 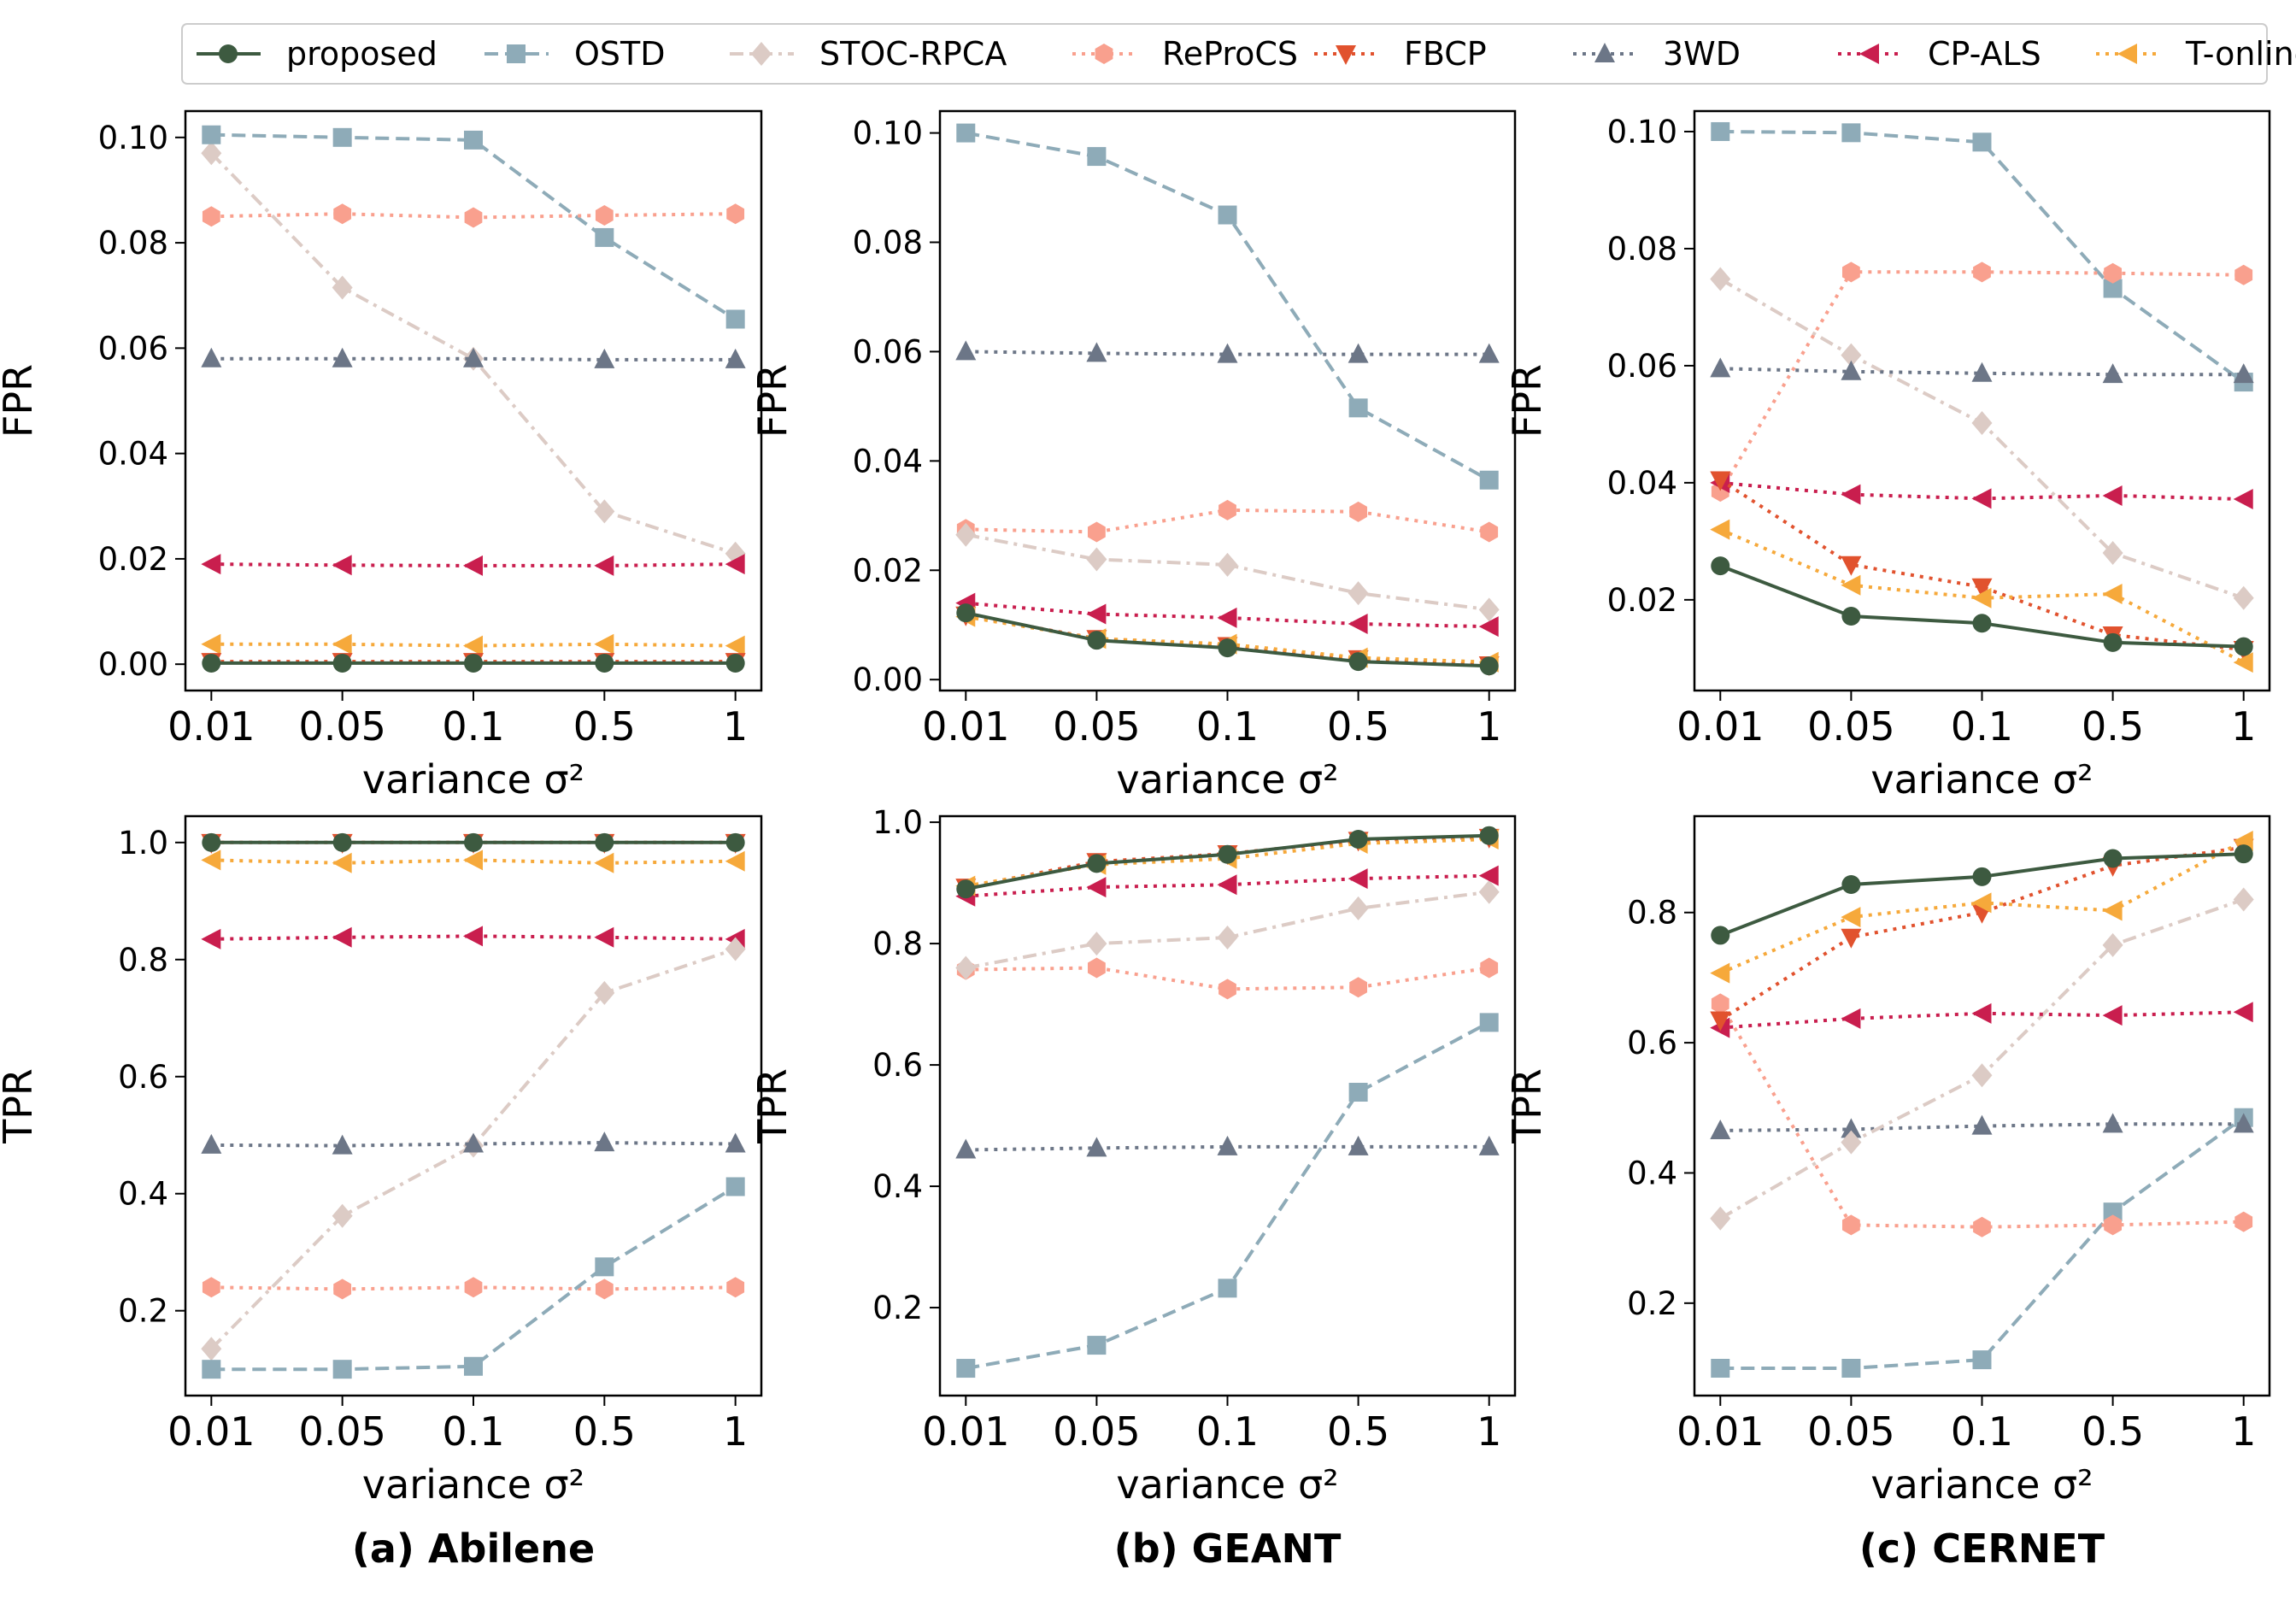 I want to click on y-tick-label: 0.04, so click(x=888, y=461).